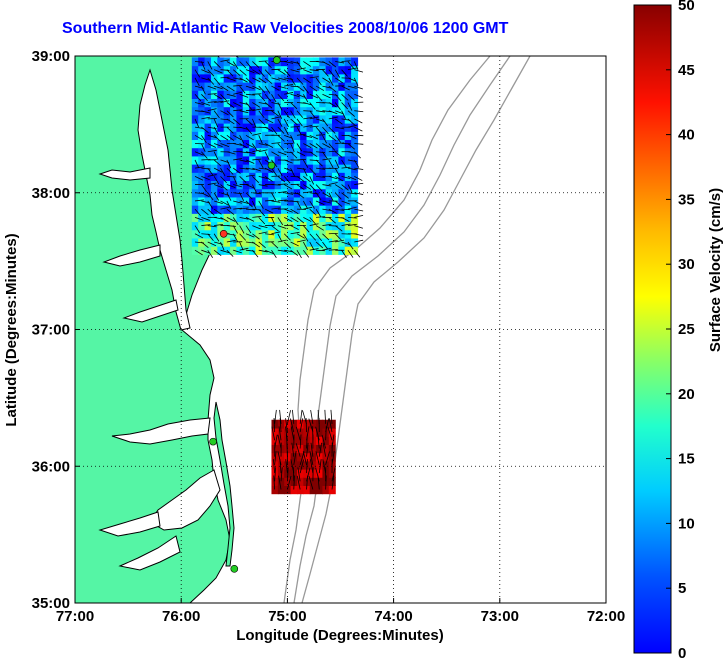 The width and height of the screenshot is (724, 659). What do you see at coordinates (686, 329) in the screenshot?
I see `colorbar-tick-label: 25` at bounding box center [686, 329].